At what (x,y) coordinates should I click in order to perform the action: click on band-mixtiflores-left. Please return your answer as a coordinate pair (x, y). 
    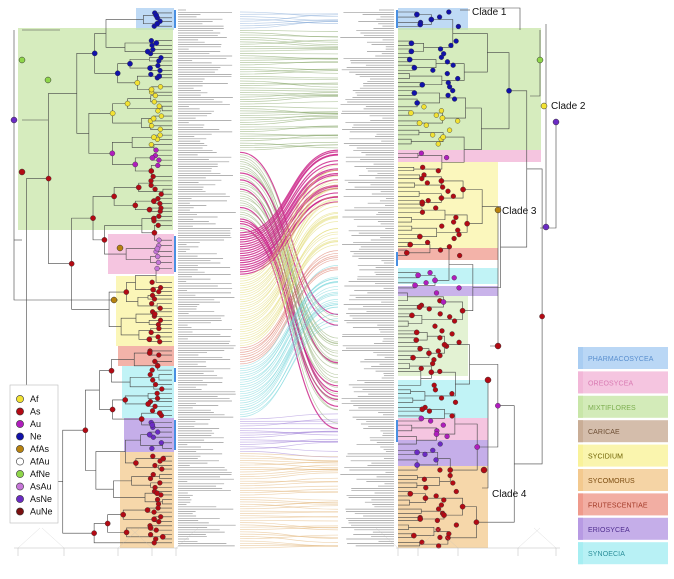
    Looking at the image, I should click on (95, 129).